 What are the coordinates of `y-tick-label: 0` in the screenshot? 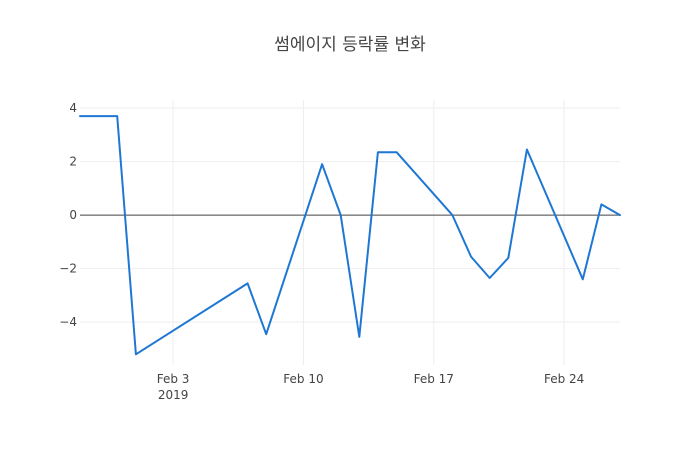 It's located at (73, 215).